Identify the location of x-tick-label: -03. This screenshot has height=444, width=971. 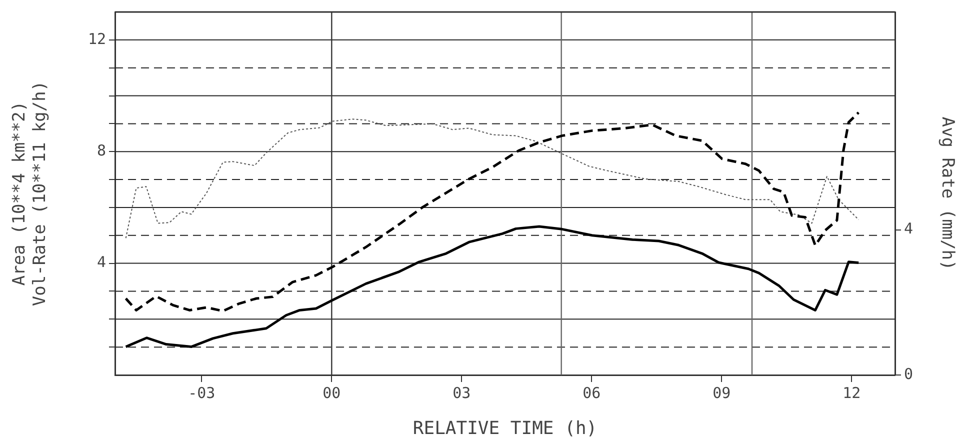
(202, 393).